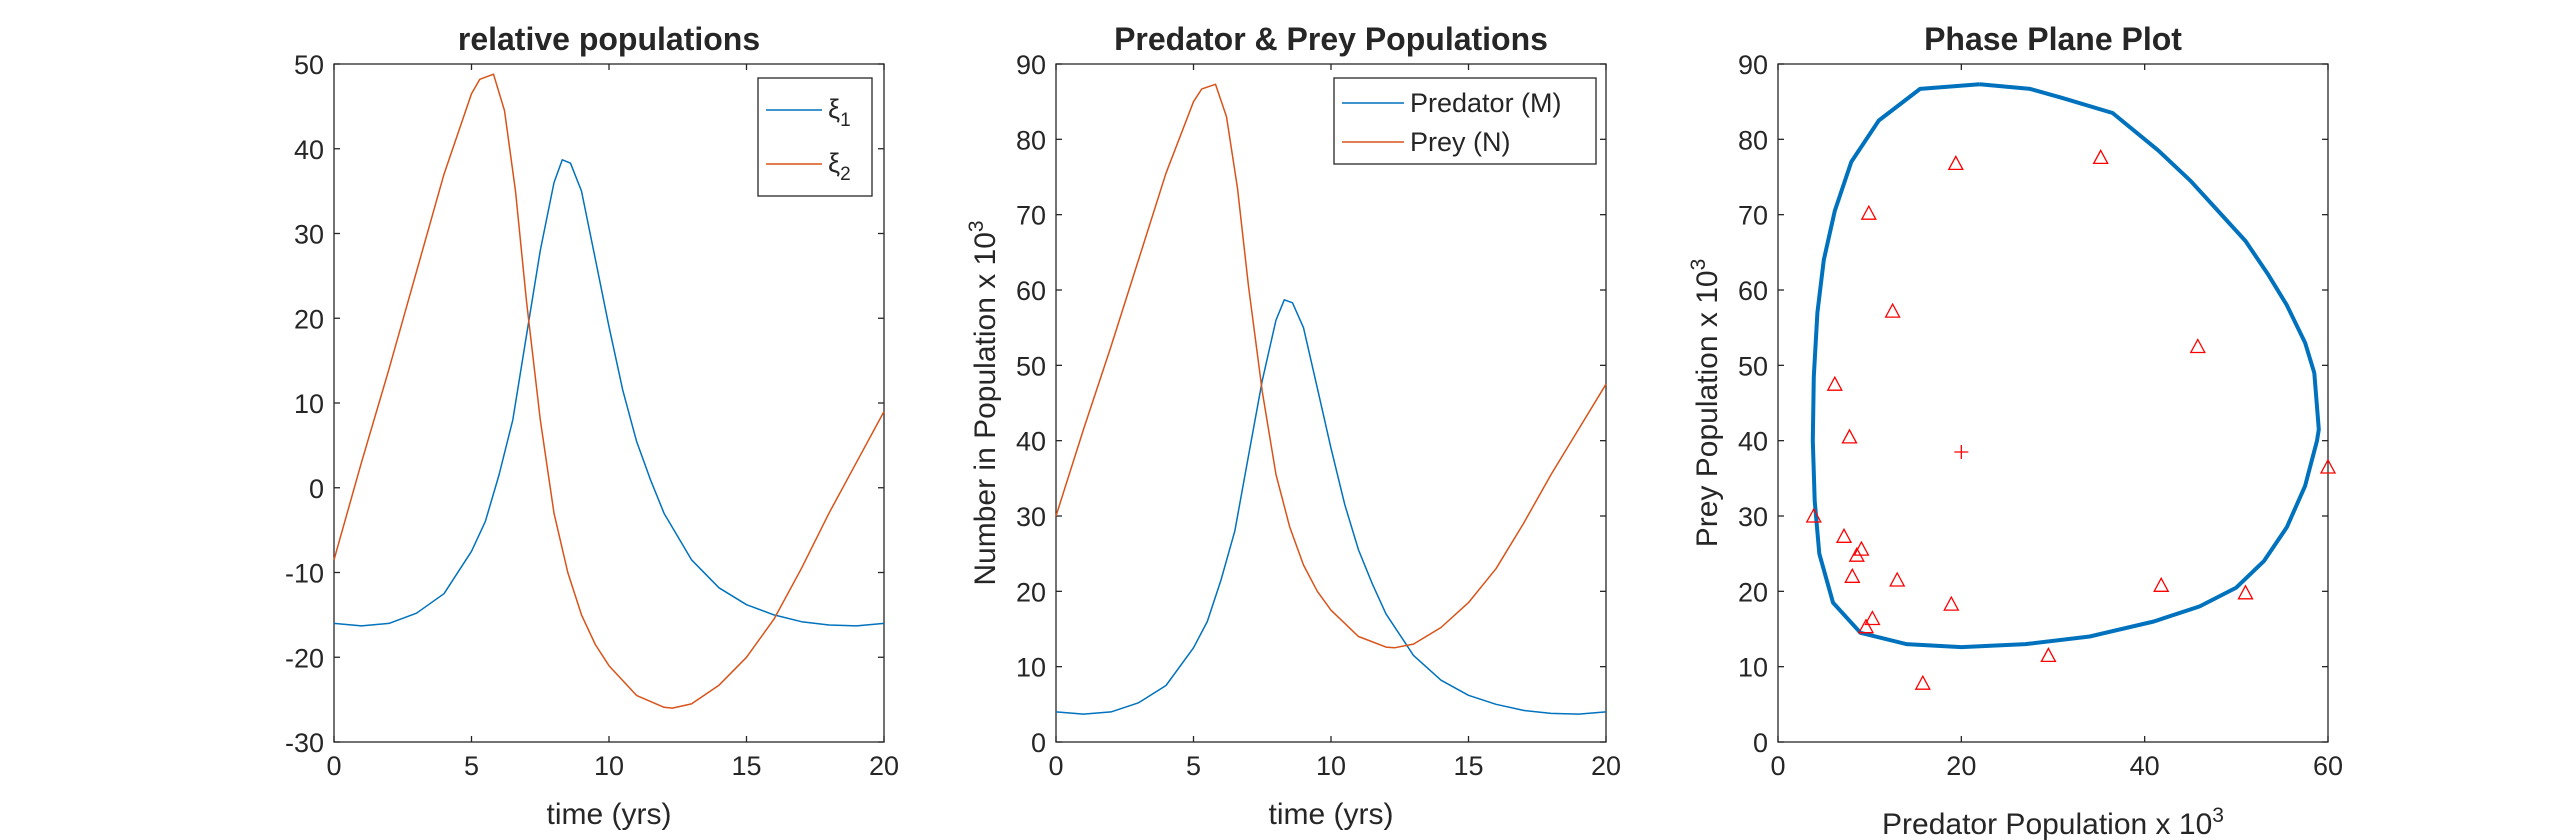 The image size is (2560, 840). Describe the element at coordinates (2056, 766) in the screenshot. I see `x-tick-labels: 0 20 40 60` at that location.